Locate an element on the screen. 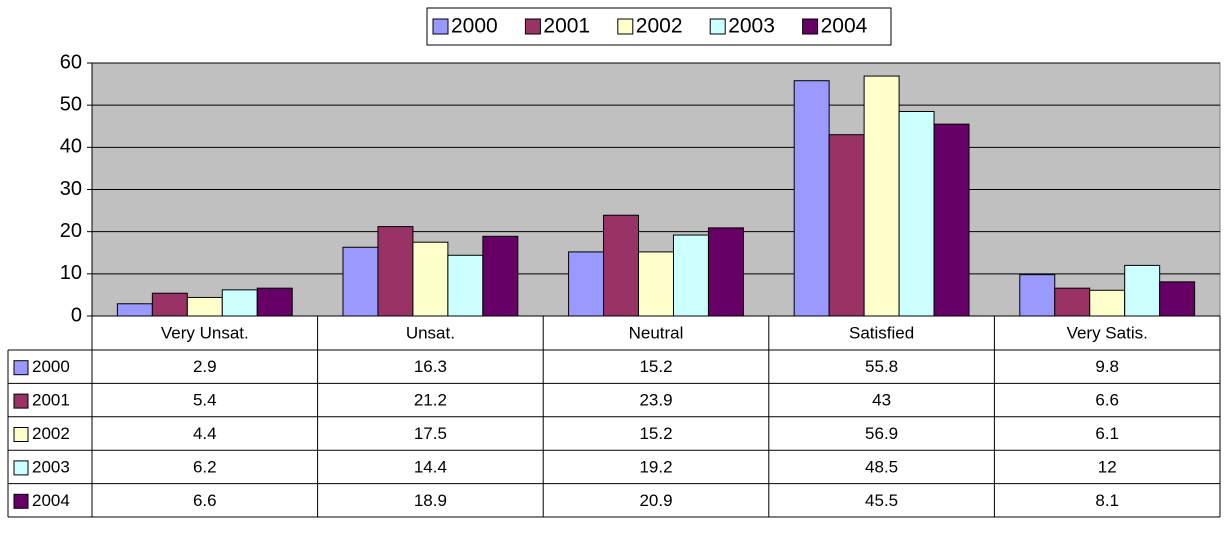  y-tick-label: 10 is located at coordinates (71, 273).